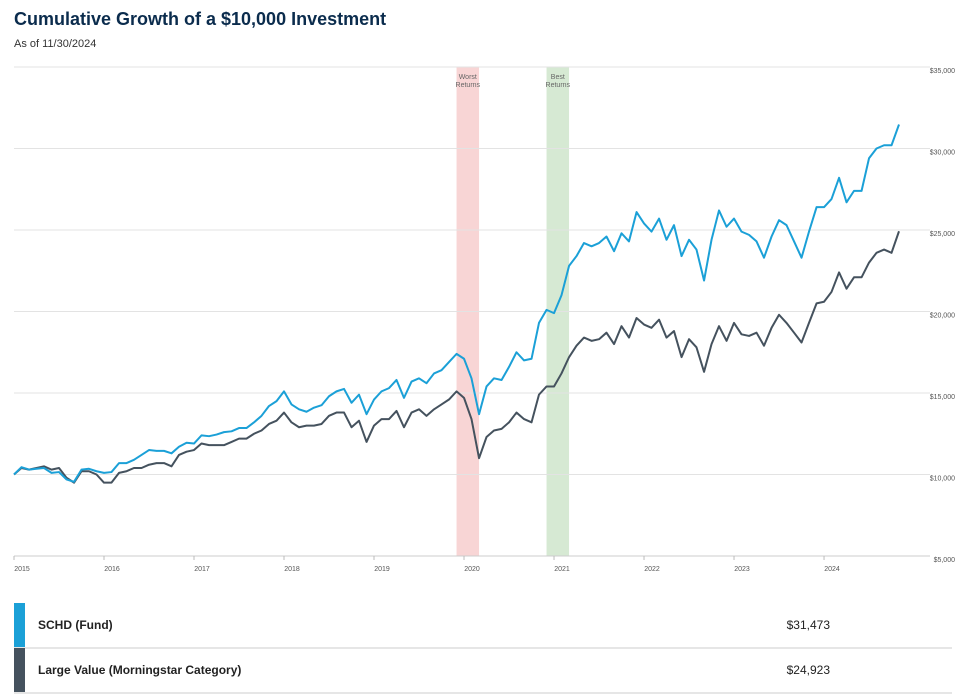 The height and width of the screenshot is (695, 970). What do you see at coordinates (139, 670) in the screenshot?
I see `legend-label: Large Value (Morningstar Category)` at bounding box center [139, 670].